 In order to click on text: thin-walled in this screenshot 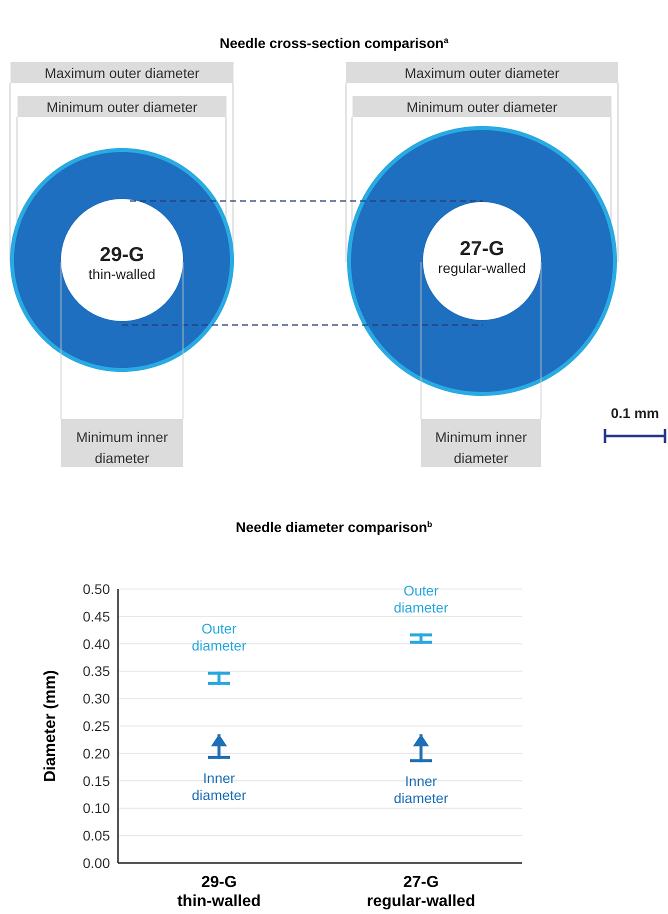, I will do `click(122, 274)`.